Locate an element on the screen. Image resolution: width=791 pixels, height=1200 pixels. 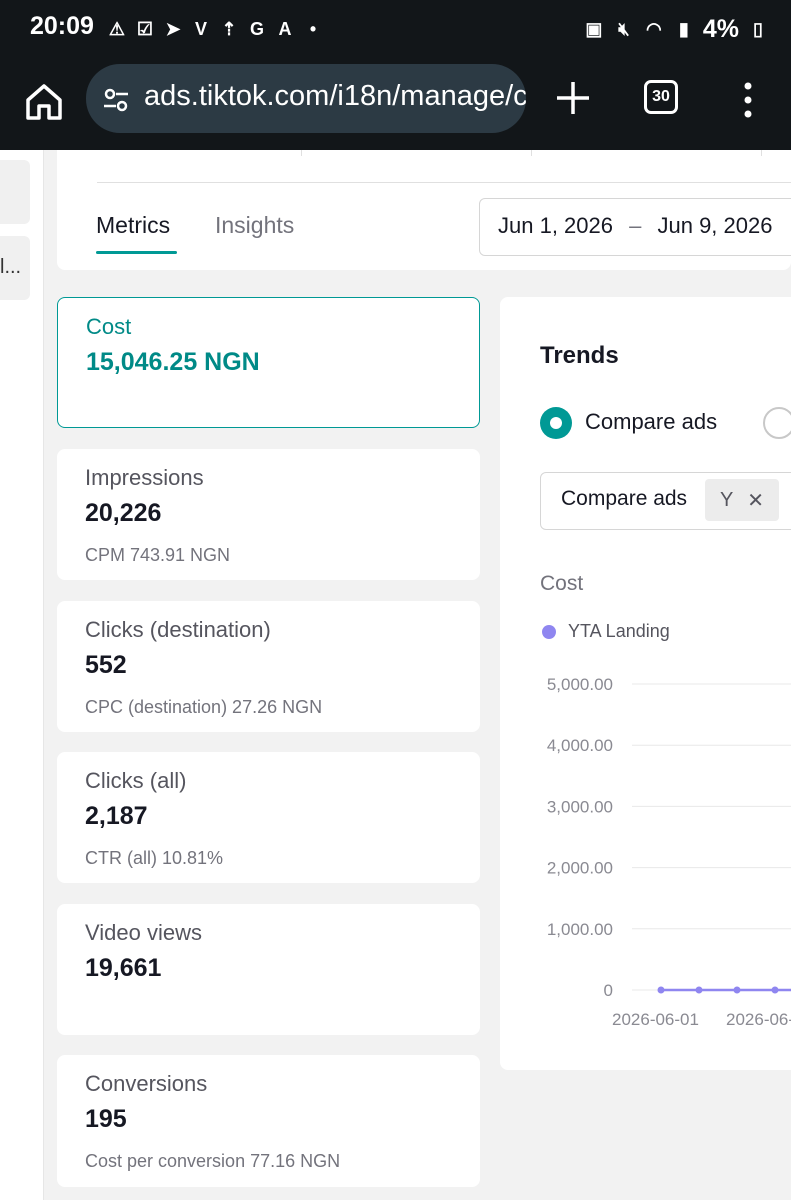
selected-ad-chip: Y ✕ is located at coordinates (742, 500).